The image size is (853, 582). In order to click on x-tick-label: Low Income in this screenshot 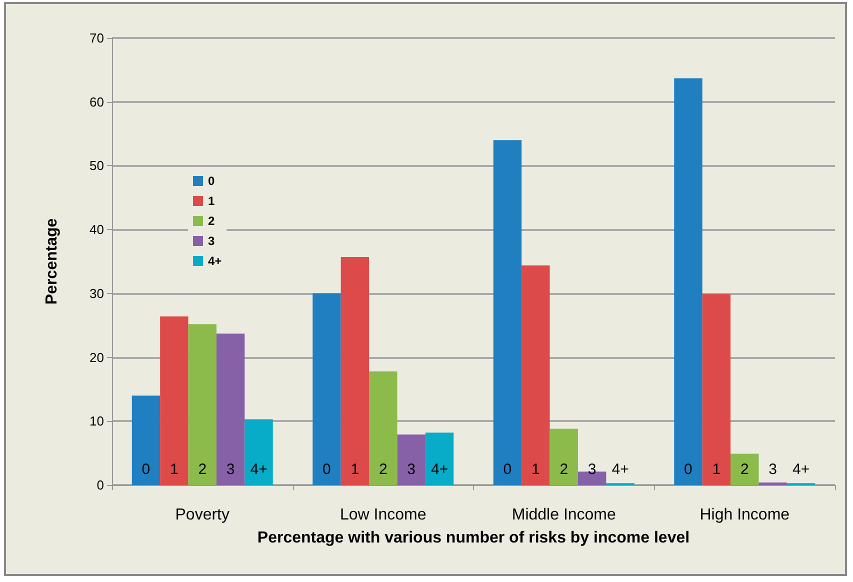, I will do `click(383, 515)`.